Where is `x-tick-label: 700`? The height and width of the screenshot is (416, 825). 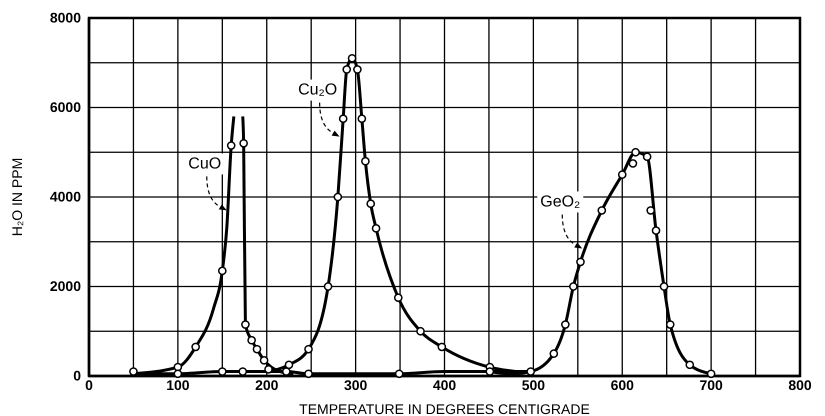
x-tick-label: 700 is located at coordinates (711, 384).